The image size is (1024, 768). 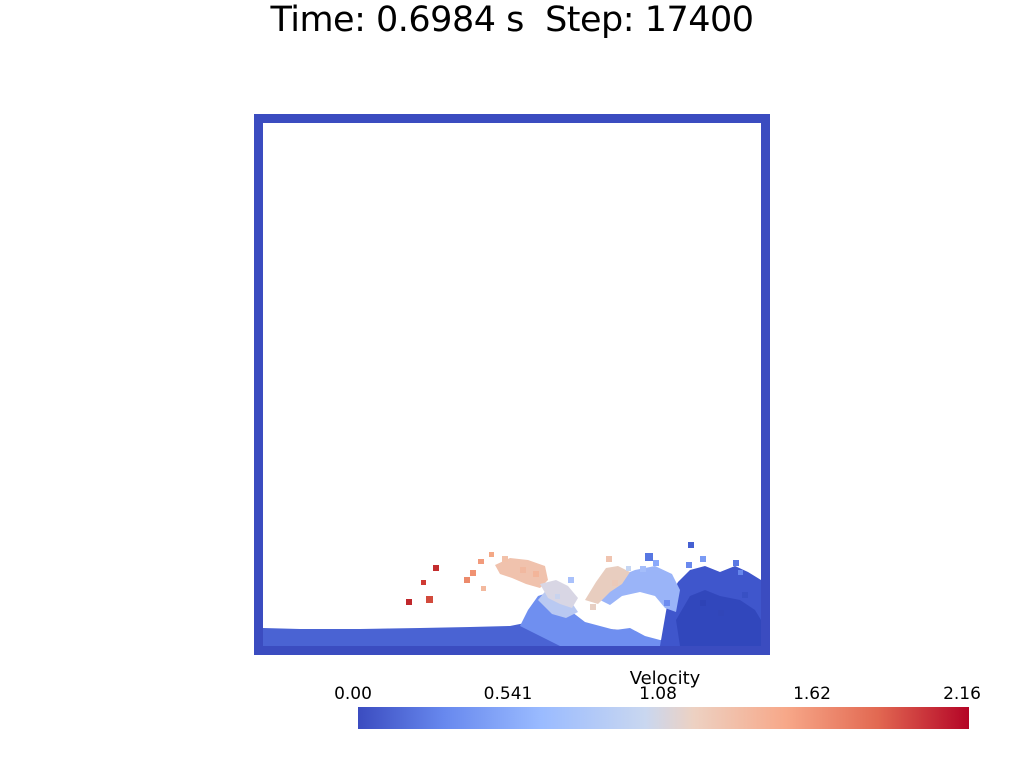 What do you see at coordinates (258, 384) in the screenshot?
I see `wall-left` at bounding box center [258, 384].